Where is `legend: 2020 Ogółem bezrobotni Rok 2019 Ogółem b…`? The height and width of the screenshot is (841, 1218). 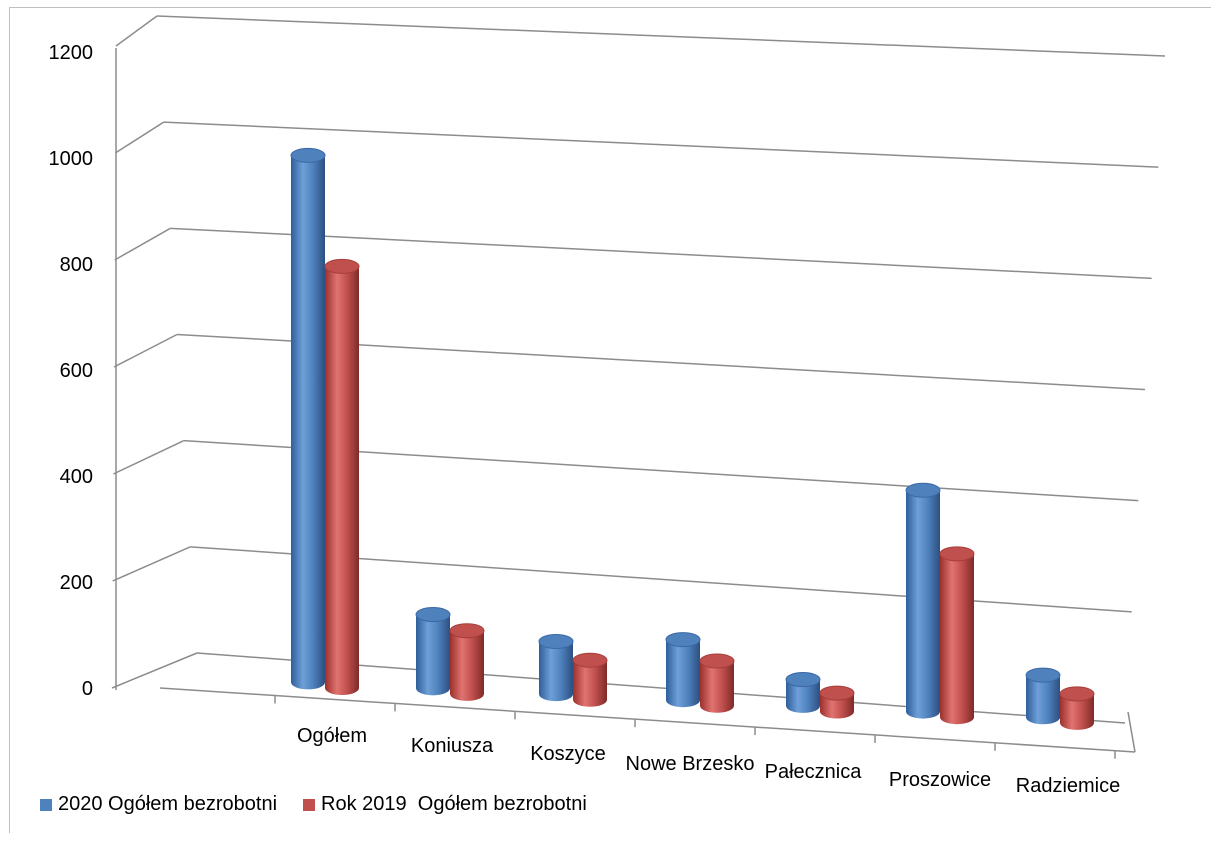 legend: 2020 Ogółem bezrobotni Rok 2019 Ogółem b… is located at coordinates (326, 804).